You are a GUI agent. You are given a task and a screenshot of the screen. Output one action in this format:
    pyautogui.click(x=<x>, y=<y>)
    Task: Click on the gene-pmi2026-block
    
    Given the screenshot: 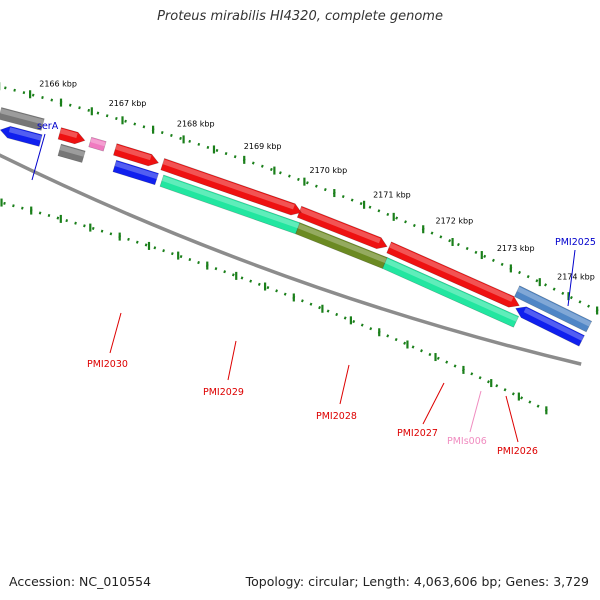 What is the action you would take?
    pyautogui.click(x=71, y=153)
    